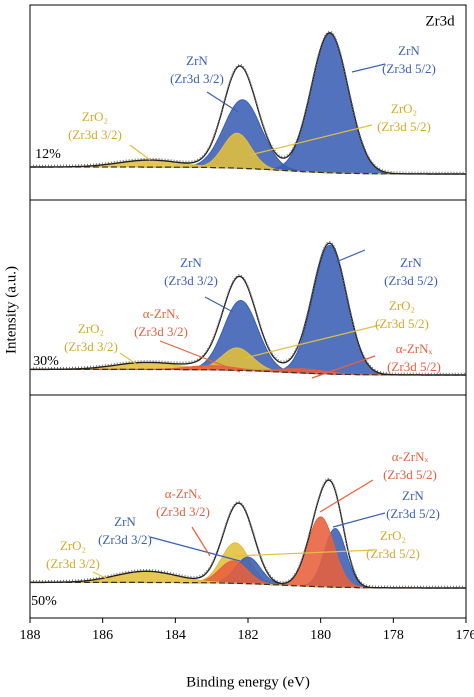 The width and height of the screenshot is (474, 697). What do you see at coordinates (44, 601) in the screenshot?
I see `panel-label: 50%` at bounding box center [44, 601].